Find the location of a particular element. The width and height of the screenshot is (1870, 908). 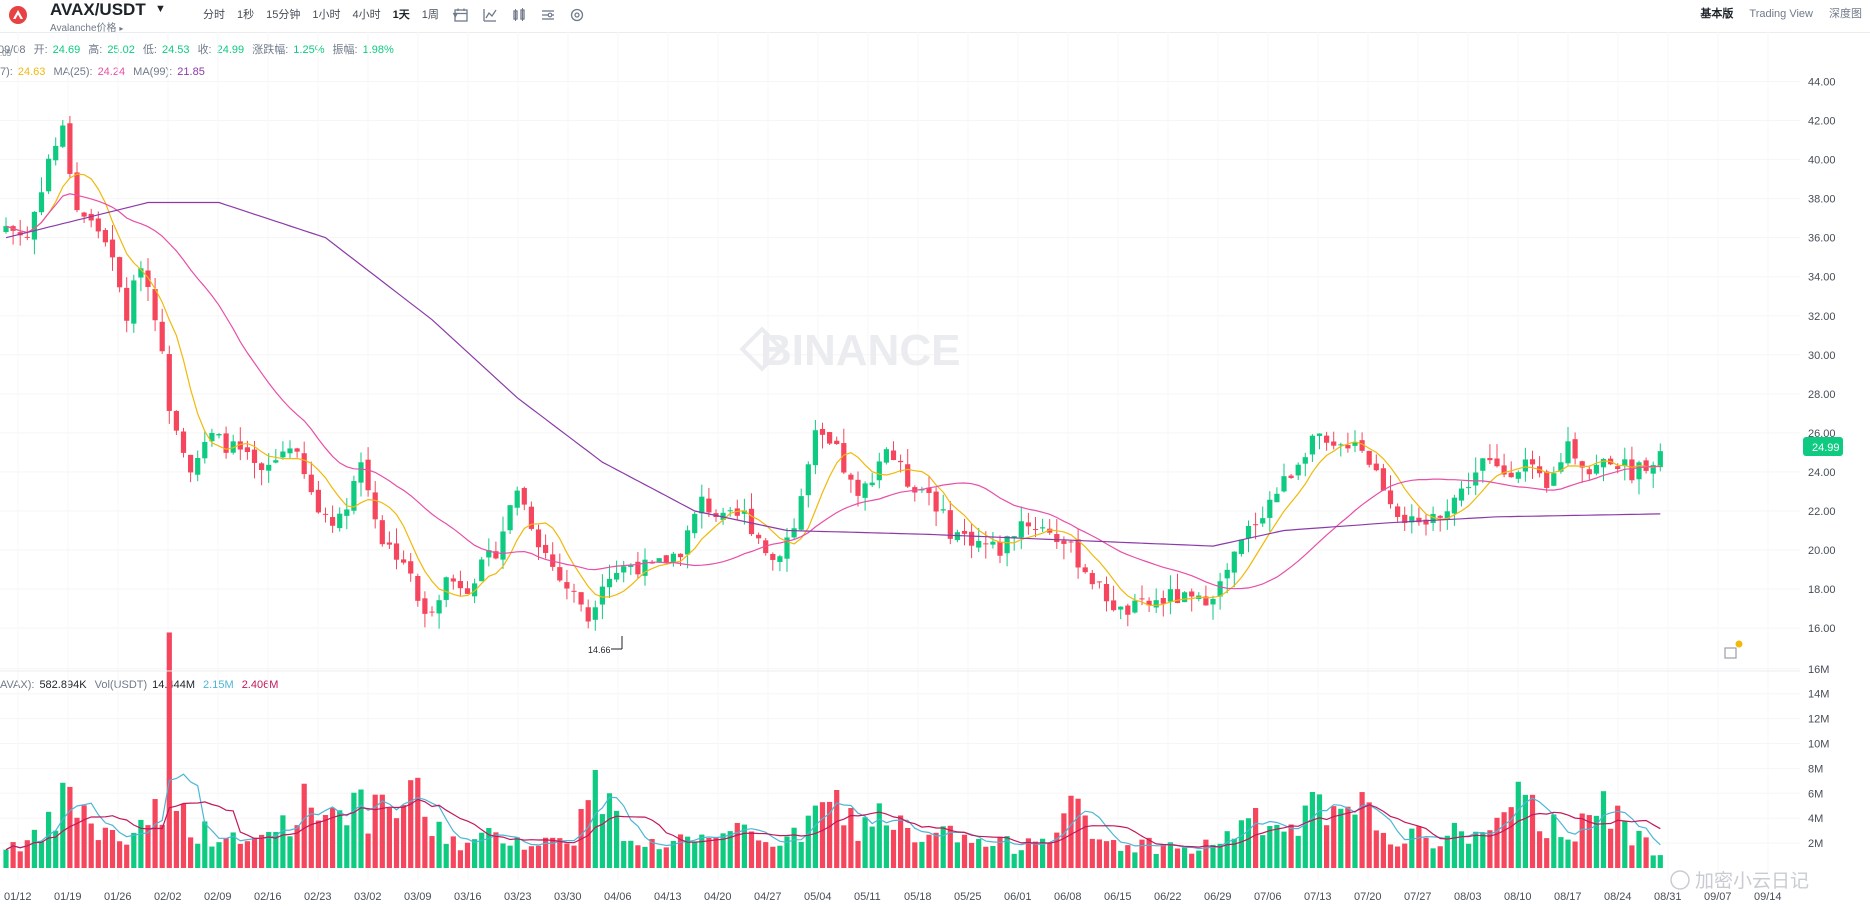

chart-settings-icon is located at coordinates (548, 15).